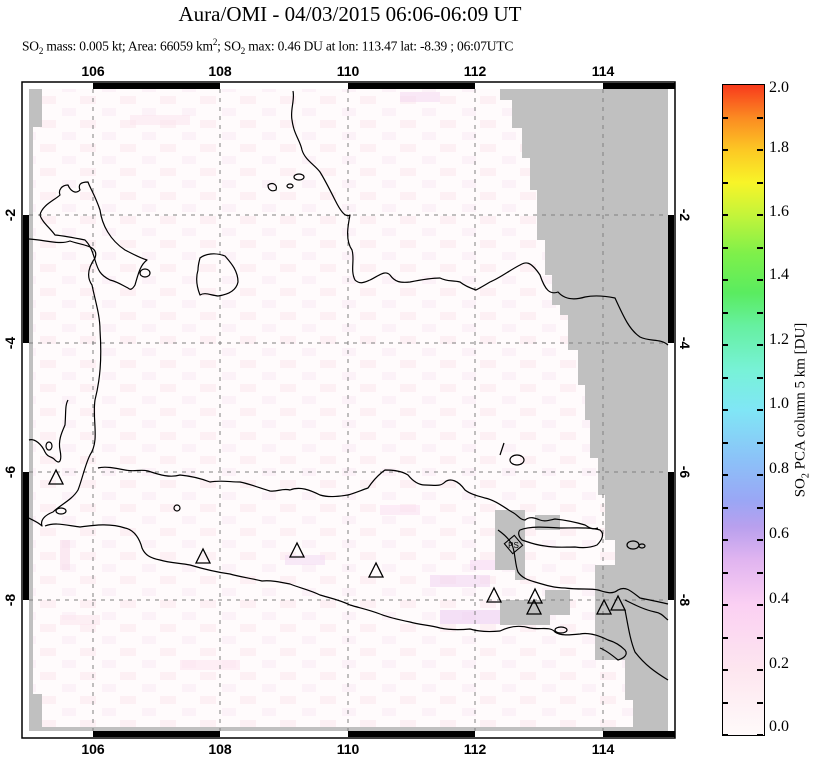  Describe the element at coordinates (779, 468) in the screenshot. I see `colorbar-tick-label: 0.8` at that location.